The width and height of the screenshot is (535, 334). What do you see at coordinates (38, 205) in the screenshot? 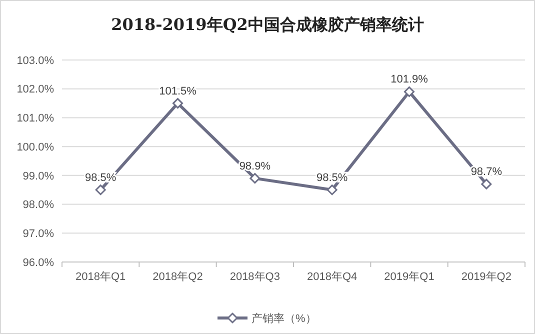
I see `y-tick-label: 98.0%` at bounding box center [38, 205].